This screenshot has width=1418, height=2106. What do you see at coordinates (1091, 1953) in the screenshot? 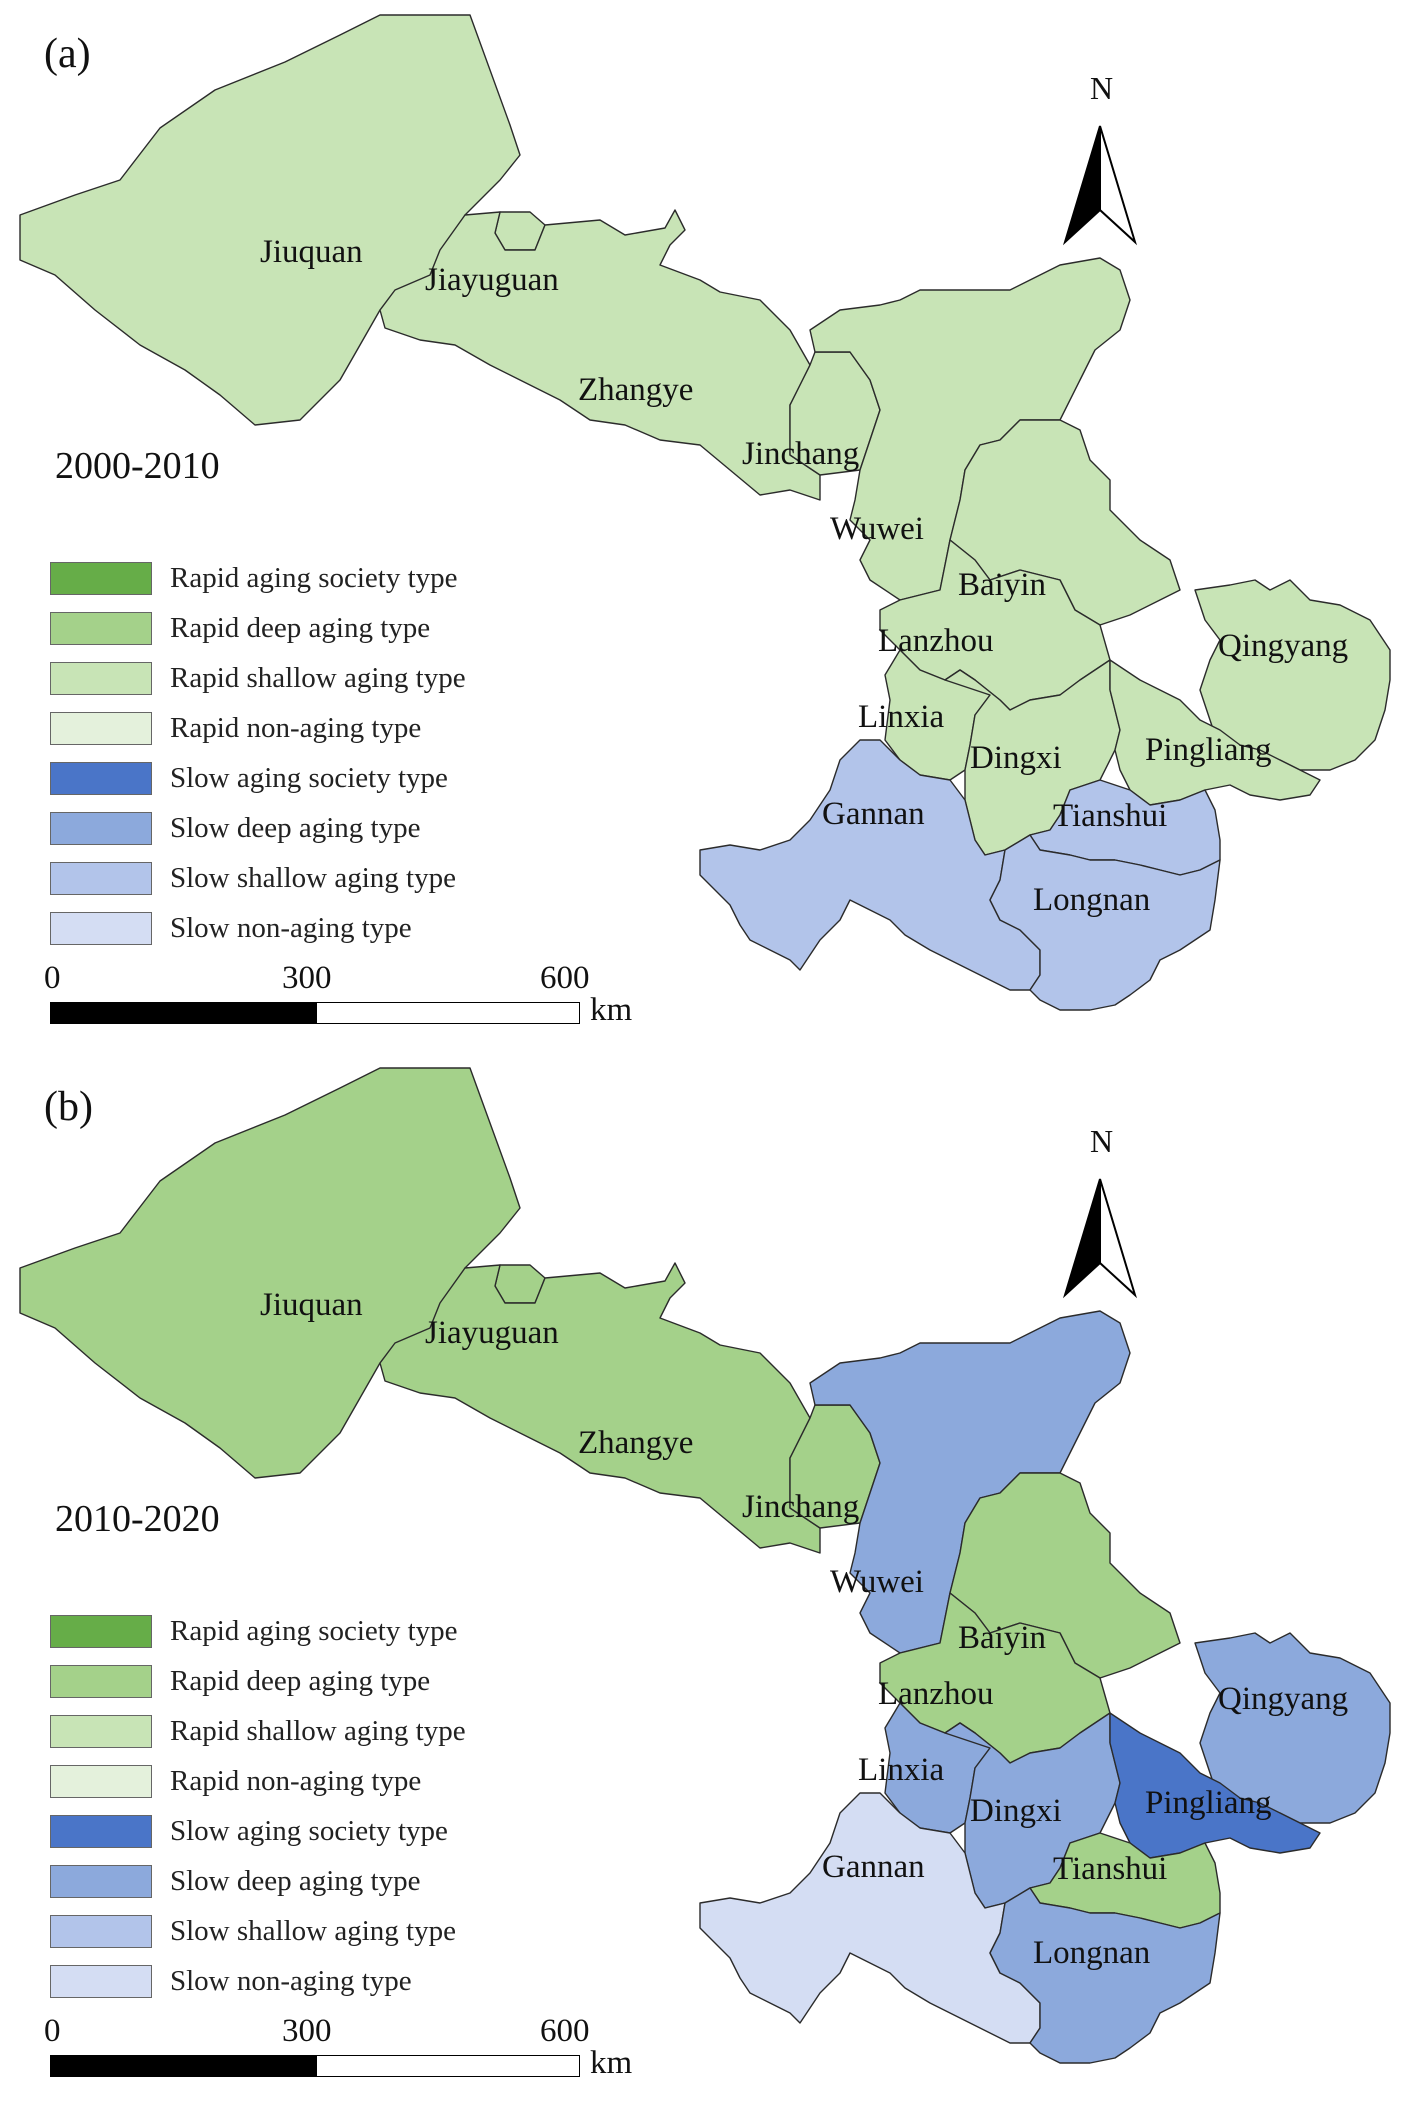
I see `city-label-longnan: Longnan` at bounding box center [1091, 1953].